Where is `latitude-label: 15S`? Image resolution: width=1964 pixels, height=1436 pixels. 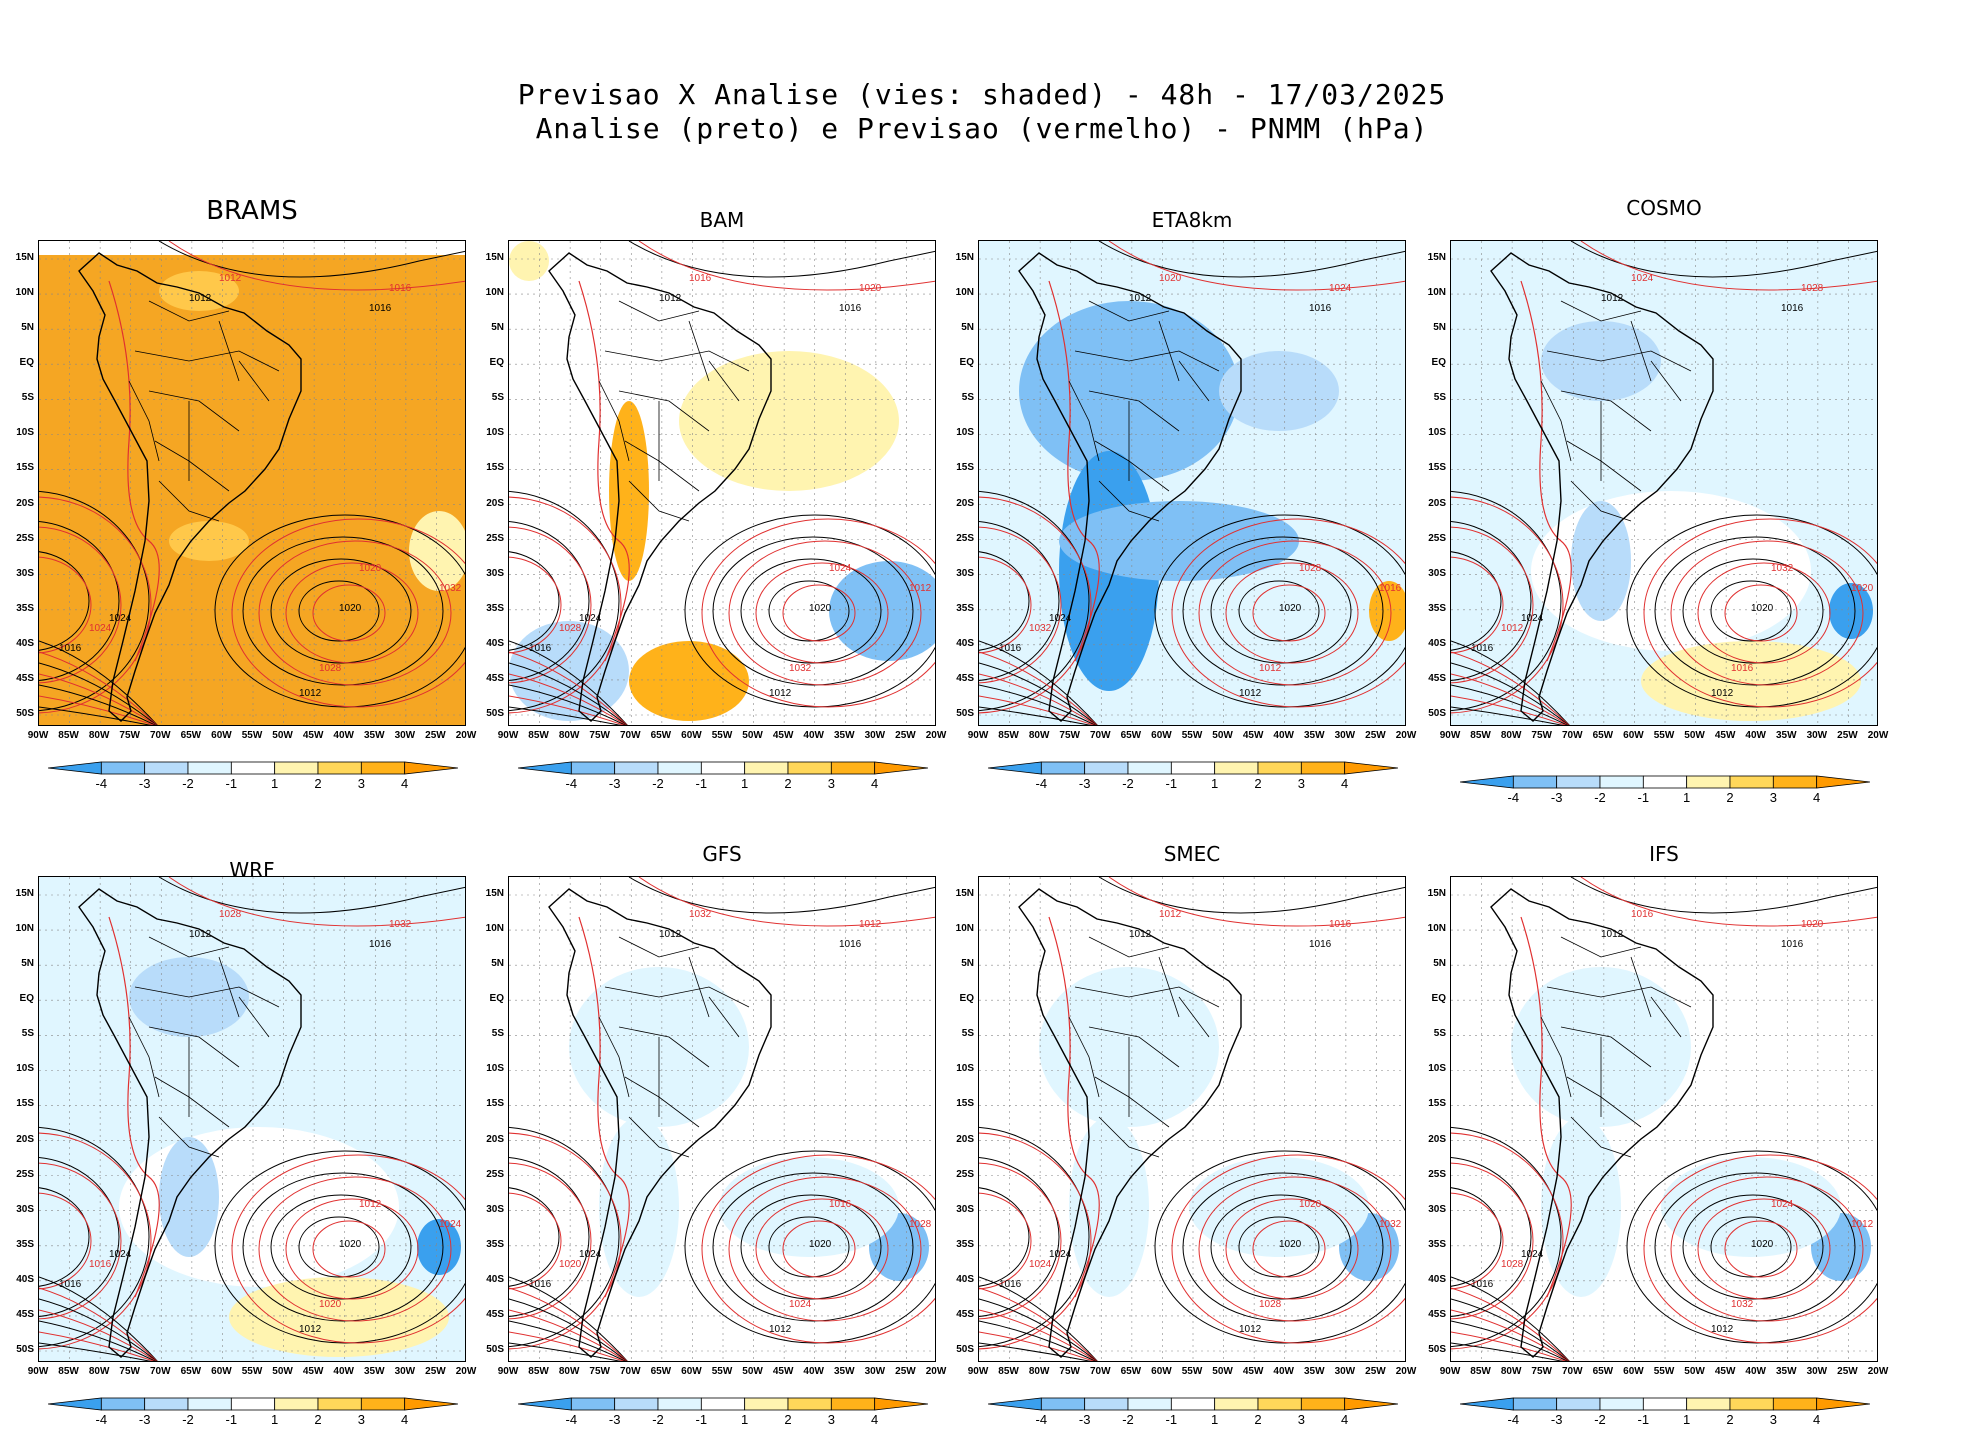 latitude-label: 15S is located at coordinates (495, 1104).